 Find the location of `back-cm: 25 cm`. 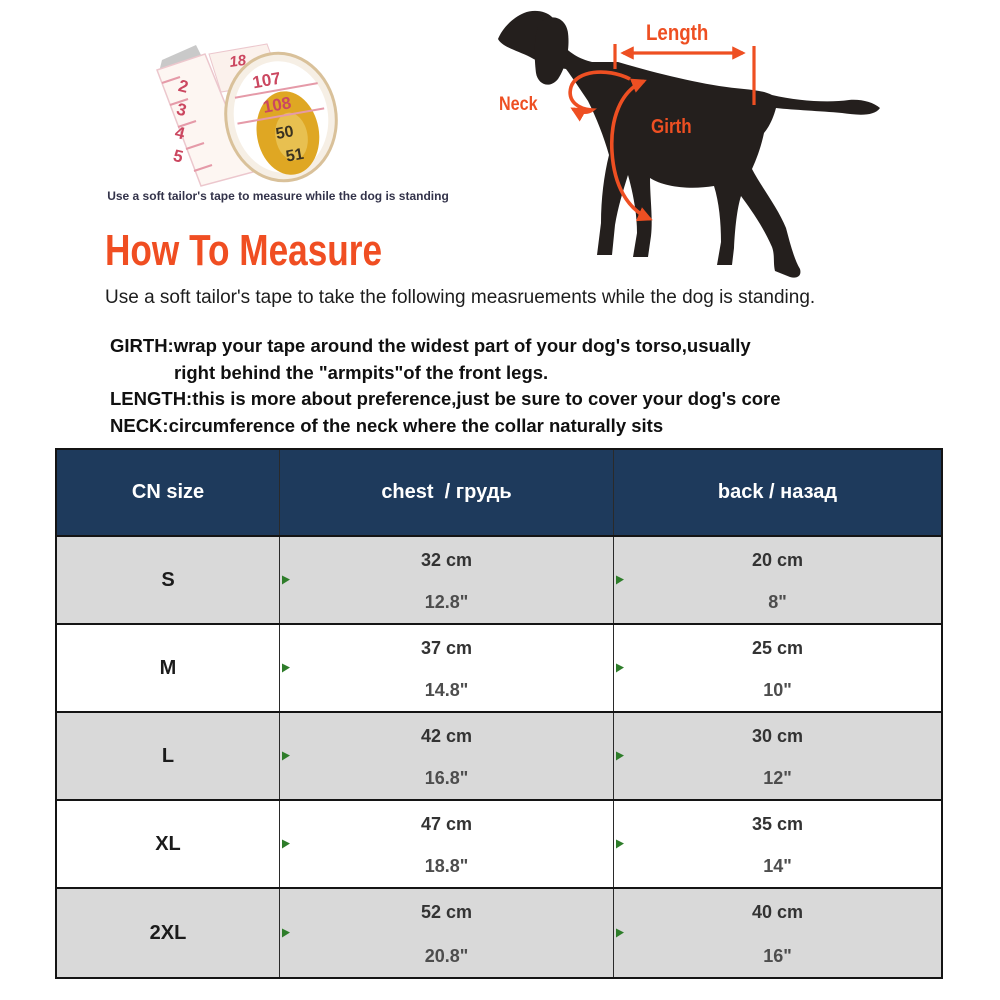

back-cm: 25 cm is located at coordinates (777, 648).